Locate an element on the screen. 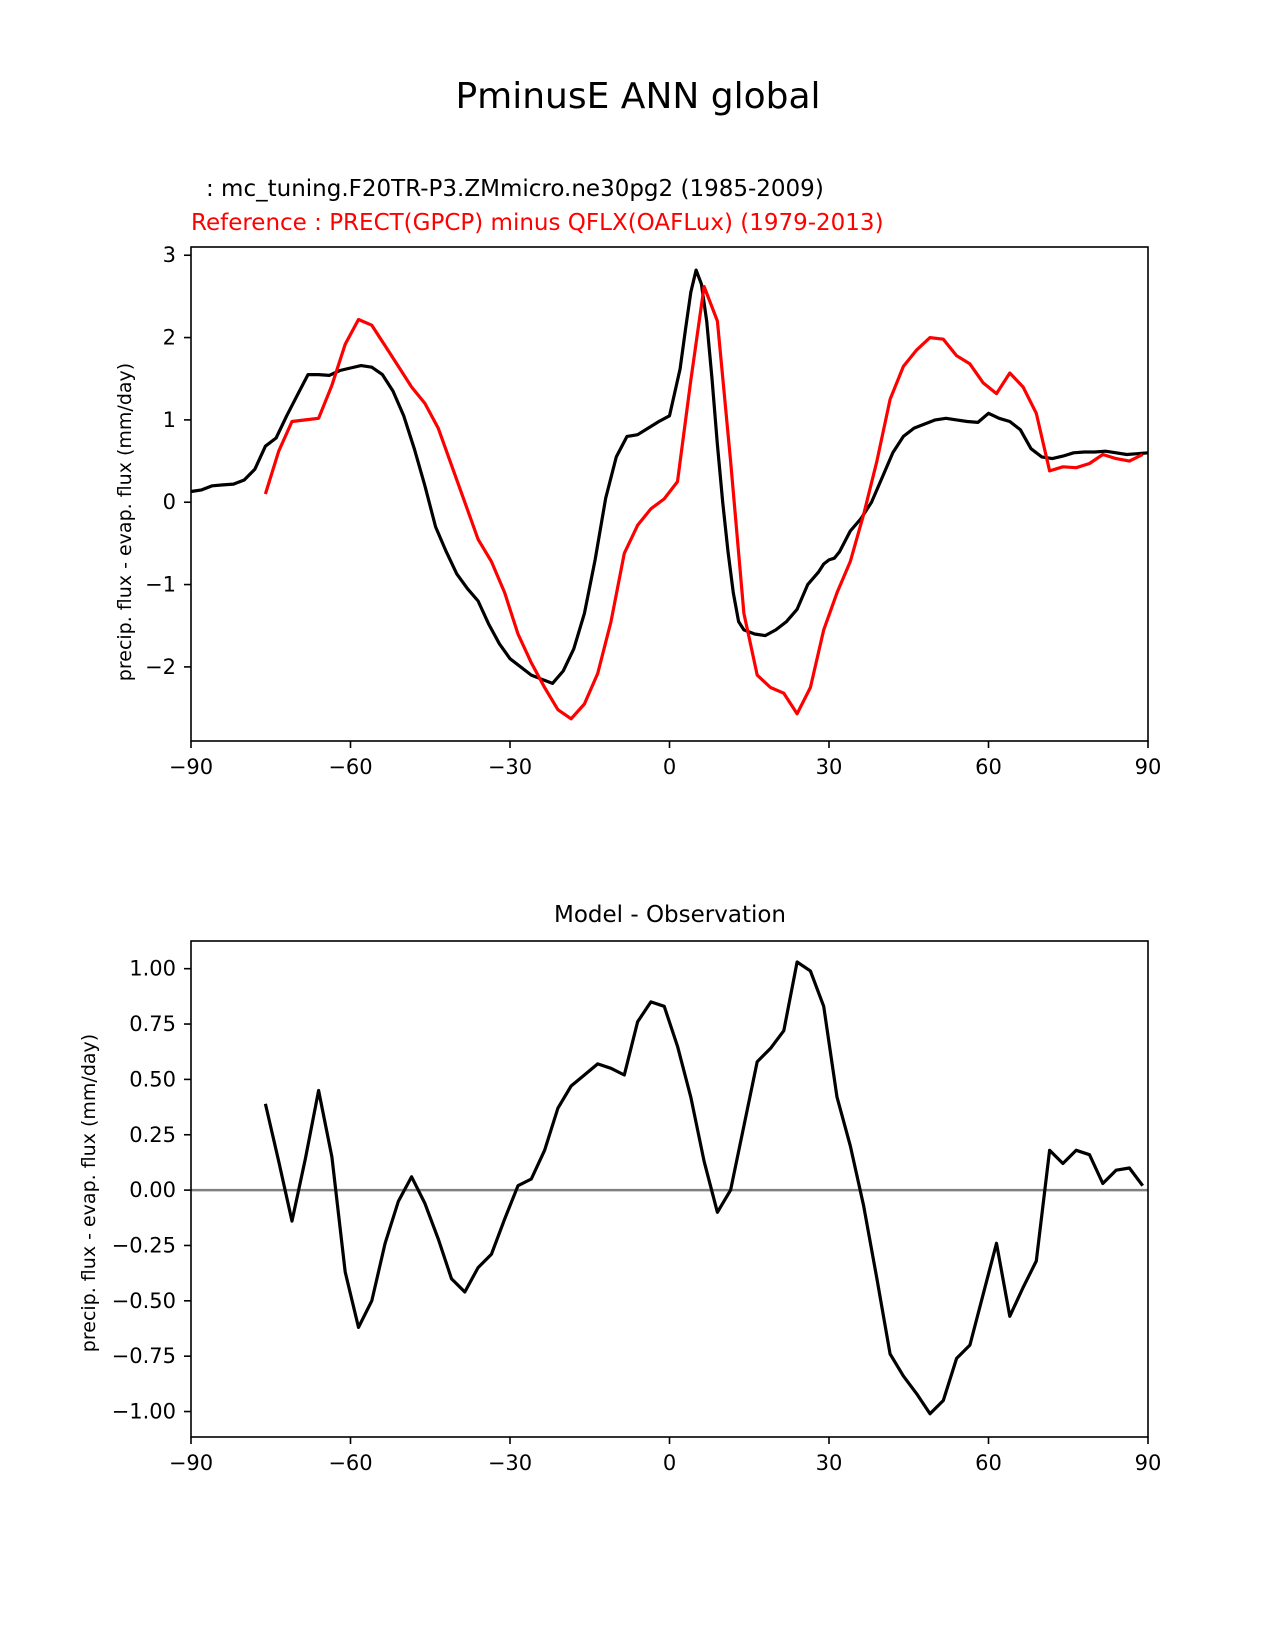 The width and height of the screenshot is (1275, 1650). bottom-y-tick-label: −0.25 is located at coordinates (144, 1245).